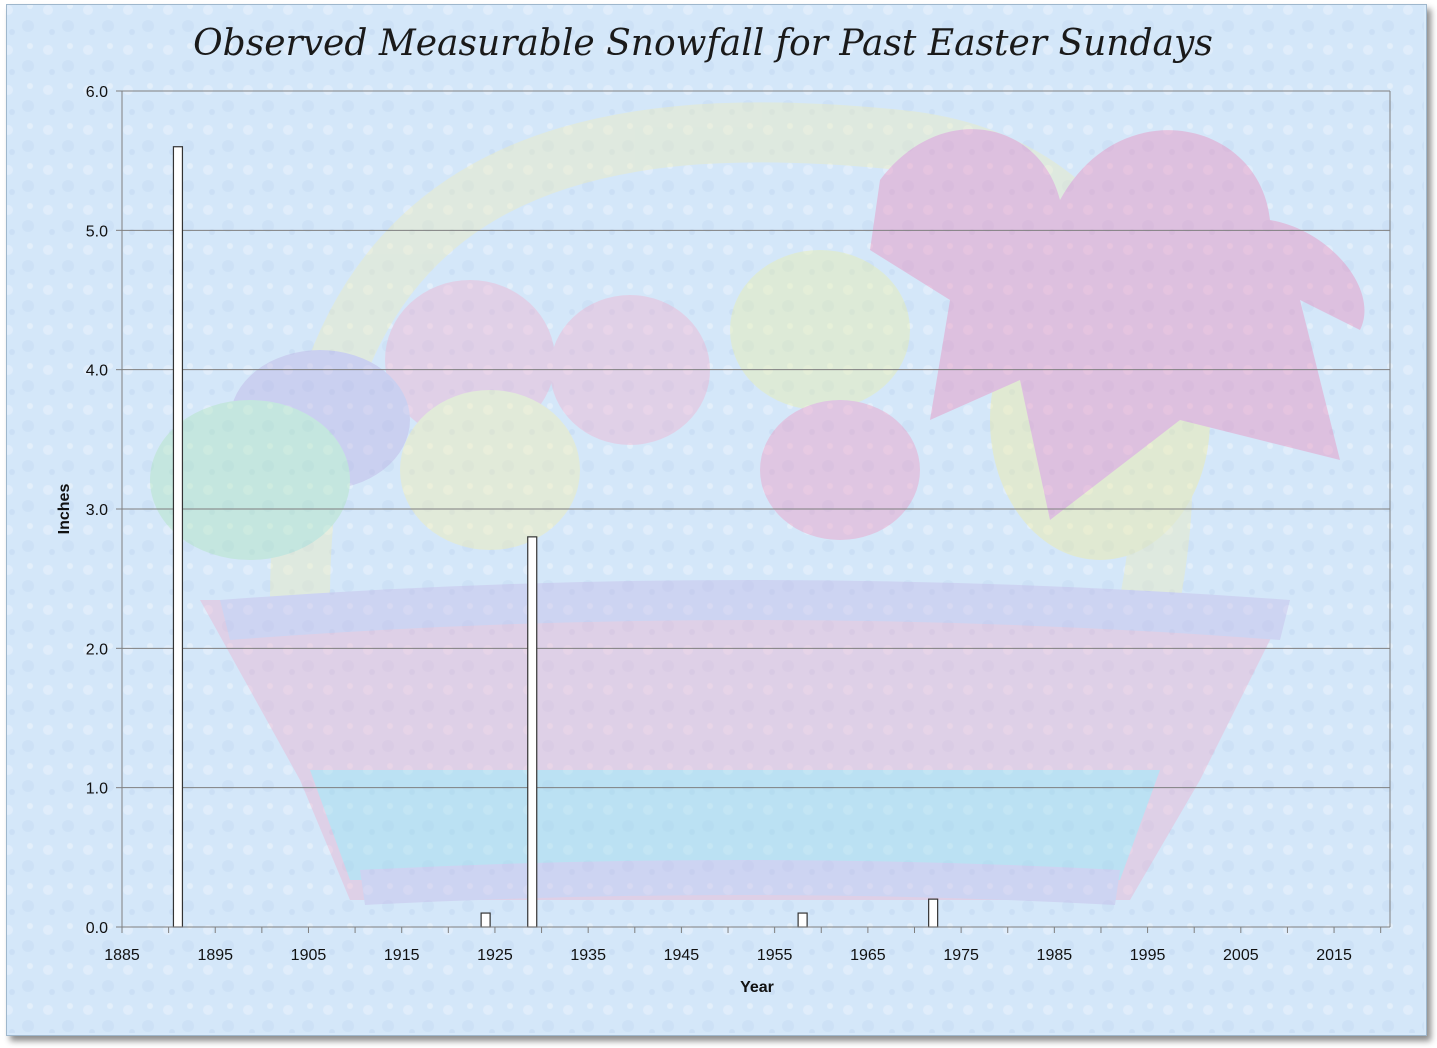 The image size is (1437, 1048). I want to click on bar-1924, so click(485, 920).